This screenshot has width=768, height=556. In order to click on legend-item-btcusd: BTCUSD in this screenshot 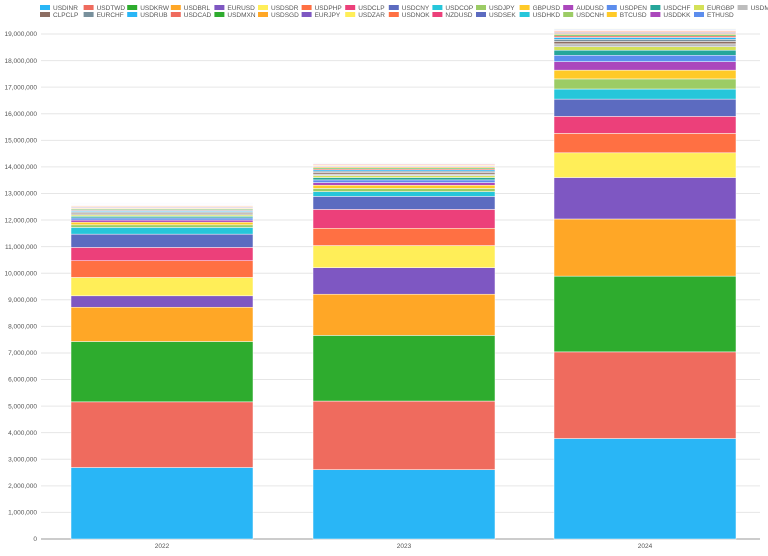, I will do `click(626, 15)`.